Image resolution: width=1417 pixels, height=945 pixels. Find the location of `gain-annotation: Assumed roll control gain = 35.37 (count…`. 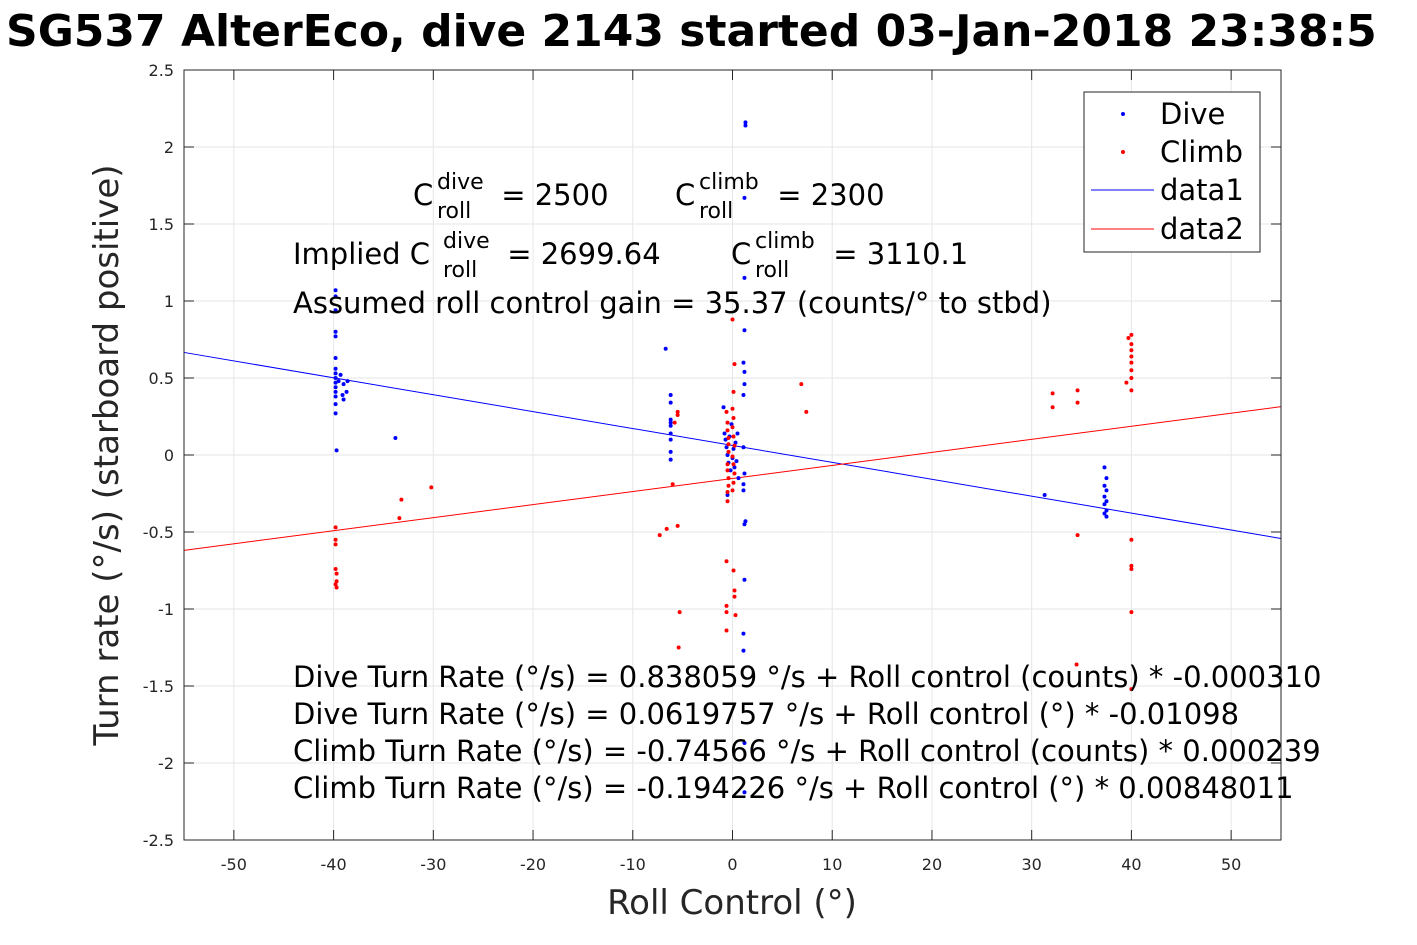

gain-annotation: Assumed roll control gain = 35.37 (count… is located at coordinates (672, 303).